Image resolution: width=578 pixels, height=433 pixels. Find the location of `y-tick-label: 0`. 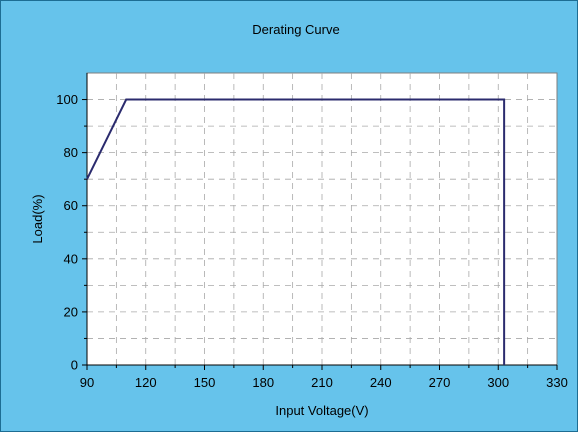

y-tick-label: 0 is located at coordinates (74, 365).